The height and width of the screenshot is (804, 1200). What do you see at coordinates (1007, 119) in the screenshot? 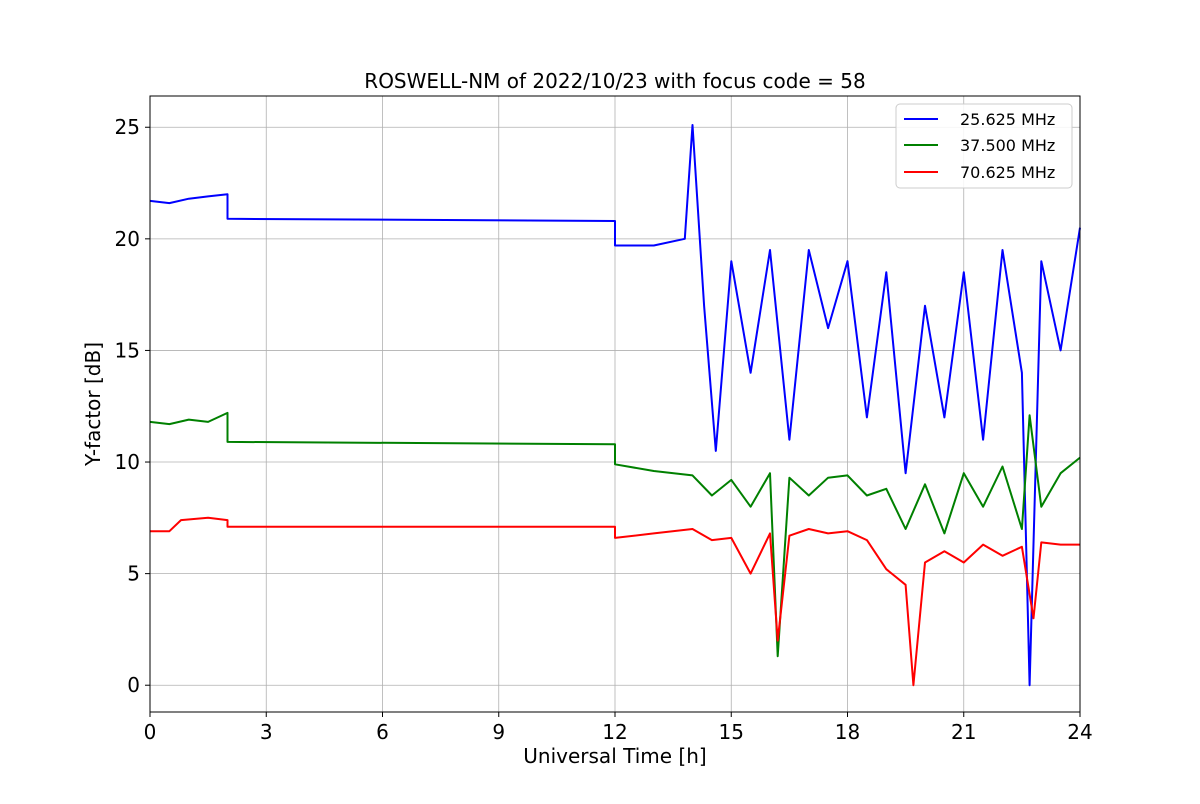
I see `legend-label-25625: 25.625 MHz` at bounding box center [1007, 119].